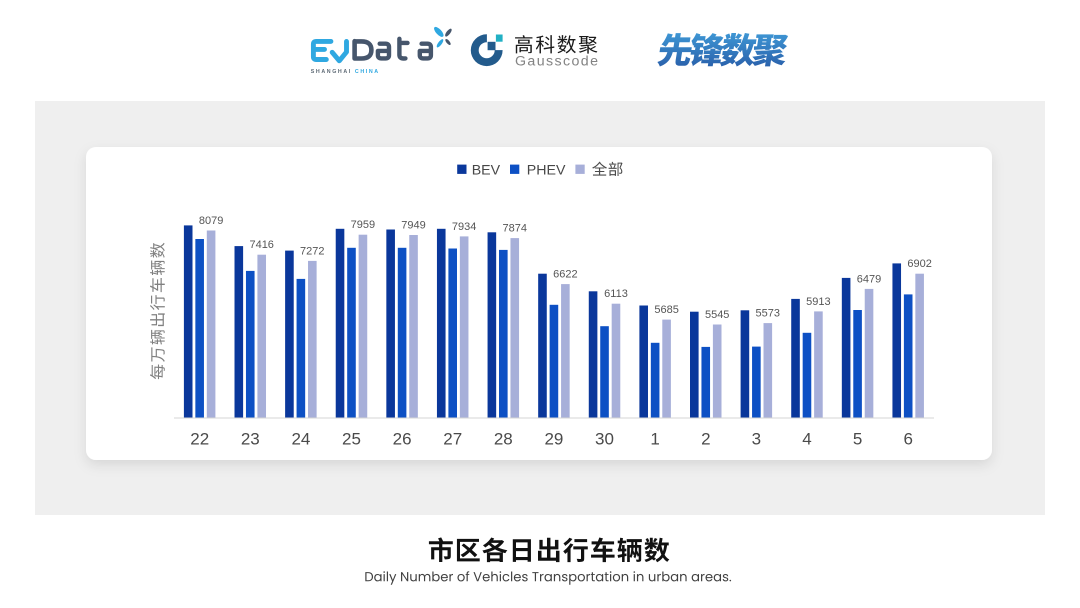 This screenshot has height=608, width=1080. Describe the element at coordinates (464, 227) in the screenshot. I see `svg-text: 7934` at that location.